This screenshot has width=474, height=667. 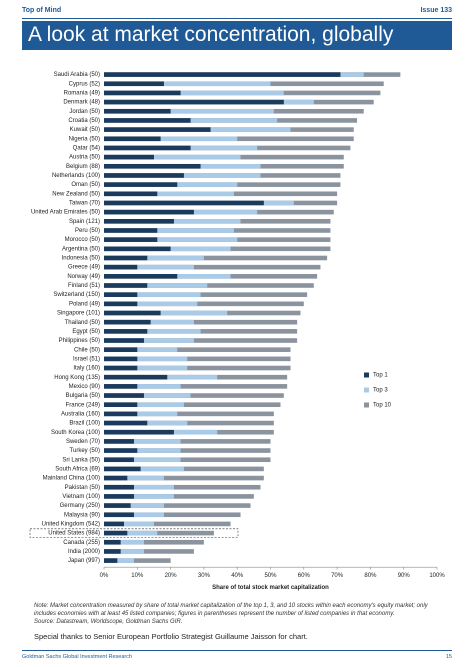 What do you see at coordinates (237, 576) in the screenshot?
I see `x-tick-label: 40%` at bounding box center [237, 576].